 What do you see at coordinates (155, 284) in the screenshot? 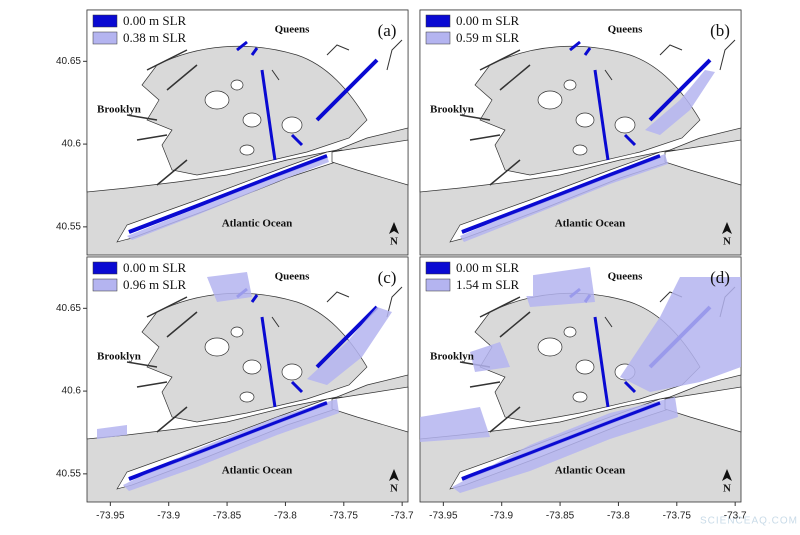
I see `legend-label: 0.96 m SLR` at bounding box center [155, 284].